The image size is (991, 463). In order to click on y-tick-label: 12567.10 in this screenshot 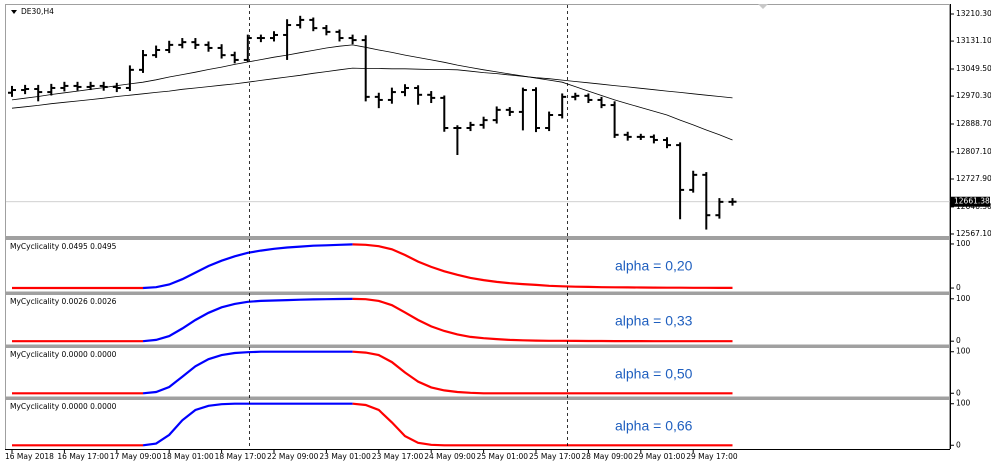, I will do `click(973, 233)`.